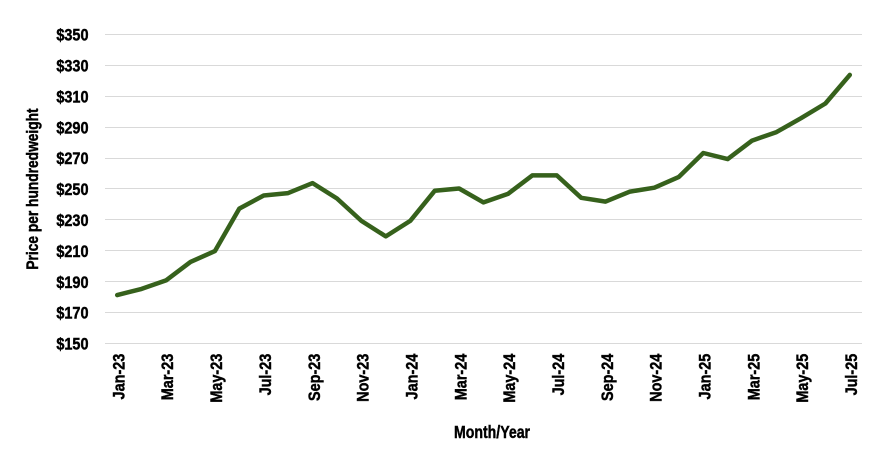 The image size is (882, 475). What do you see at coordinates (33, 188) in the screenshot?
I see `svg-text: Price per hundredweight` at bounding box center [33, 188].